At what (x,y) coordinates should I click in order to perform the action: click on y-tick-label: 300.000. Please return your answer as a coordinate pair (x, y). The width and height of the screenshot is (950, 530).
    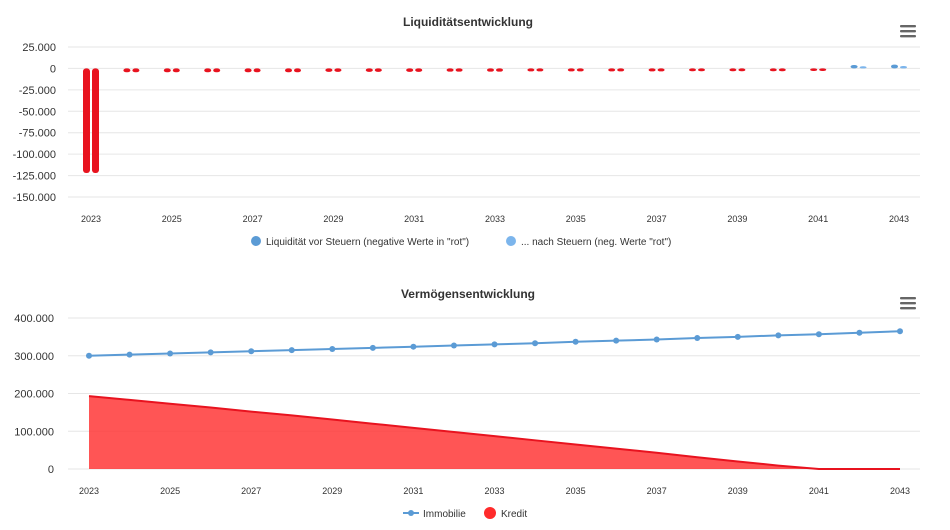
    Looking at the image, I should click on (34, 357).